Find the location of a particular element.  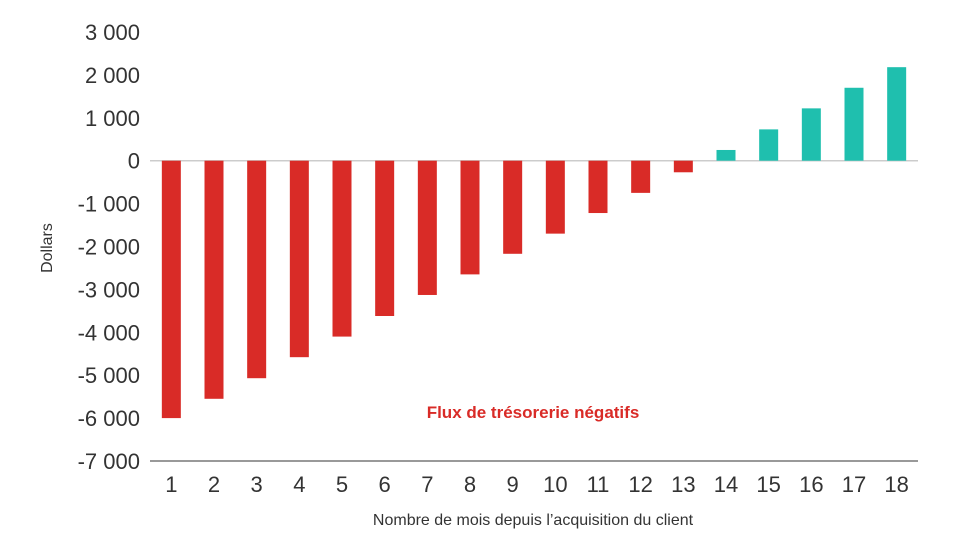

x-tick-label: 7 is located at coordinates (427, 484).